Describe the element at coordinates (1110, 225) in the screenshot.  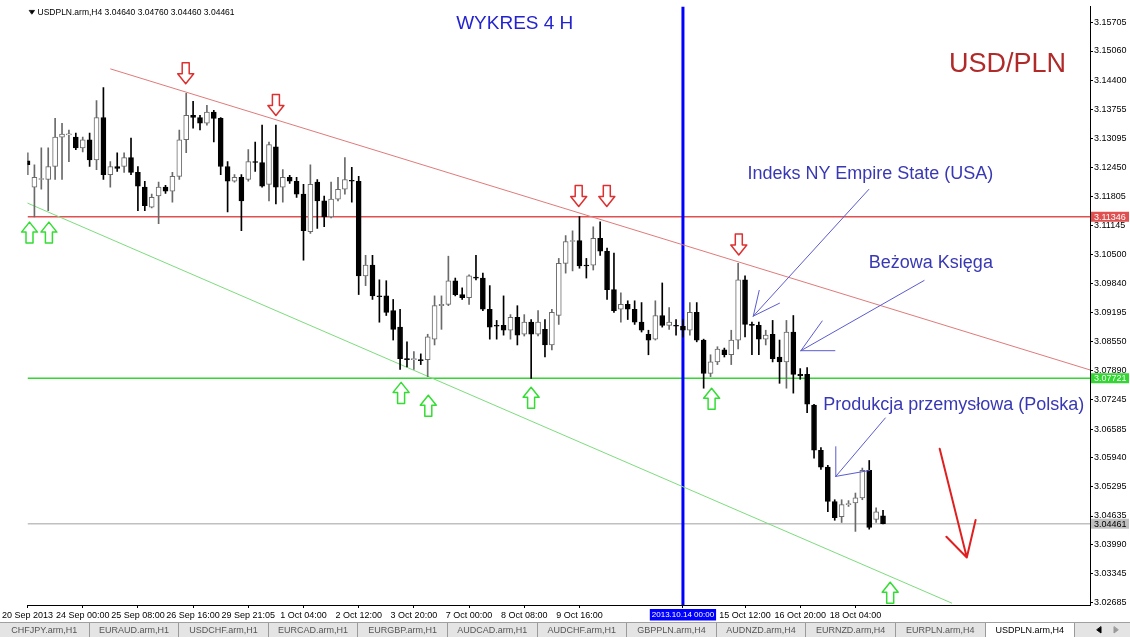
I see `y-tick-label: 3.11145` at that location.